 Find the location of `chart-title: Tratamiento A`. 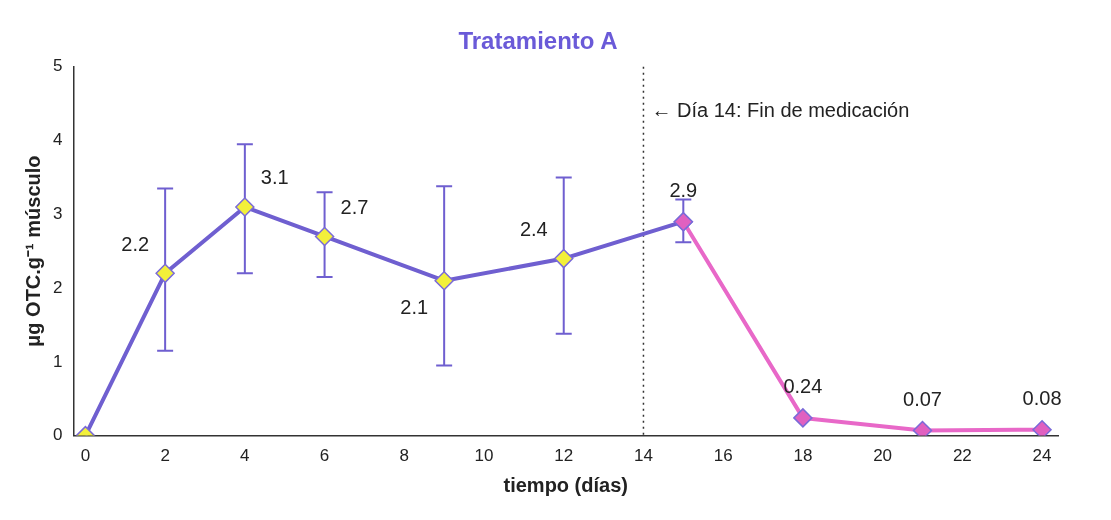

chart-title: Tratamiento A is located at coordinates (538, 41).